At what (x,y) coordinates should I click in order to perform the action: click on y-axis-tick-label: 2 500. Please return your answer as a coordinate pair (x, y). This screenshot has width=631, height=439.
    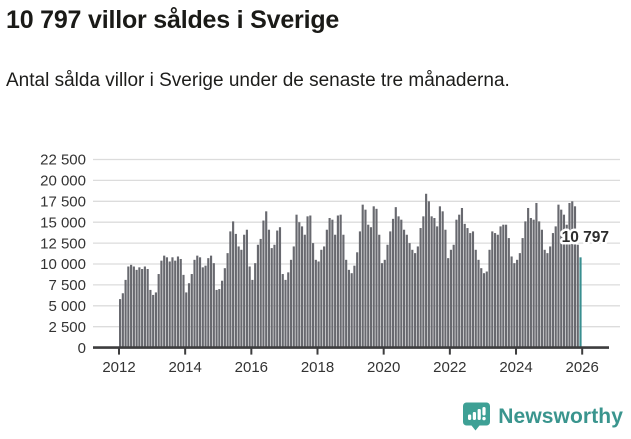
    Looking at the image, I should click on (67, 327).